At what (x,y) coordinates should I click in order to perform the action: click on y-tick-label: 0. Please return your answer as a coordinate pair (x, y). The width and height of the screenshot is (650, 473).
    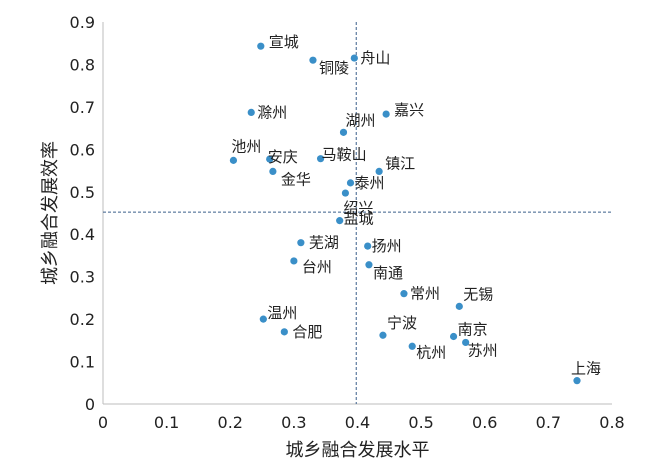
    Looking at the image, I should click on (90, 404).